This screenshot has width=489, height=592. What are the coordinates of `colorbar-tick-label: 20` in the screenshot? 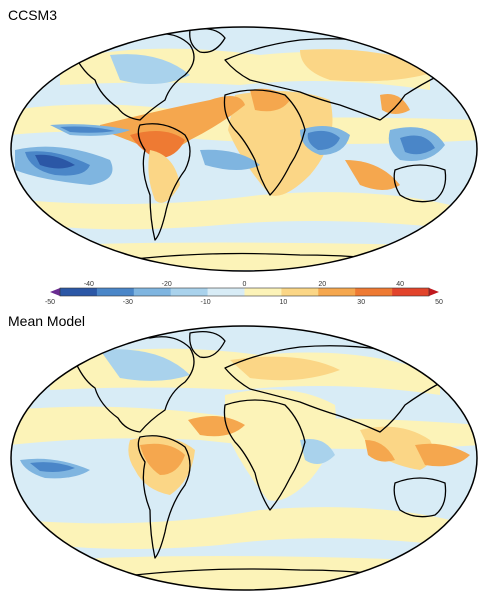 It's located at (322, 284).